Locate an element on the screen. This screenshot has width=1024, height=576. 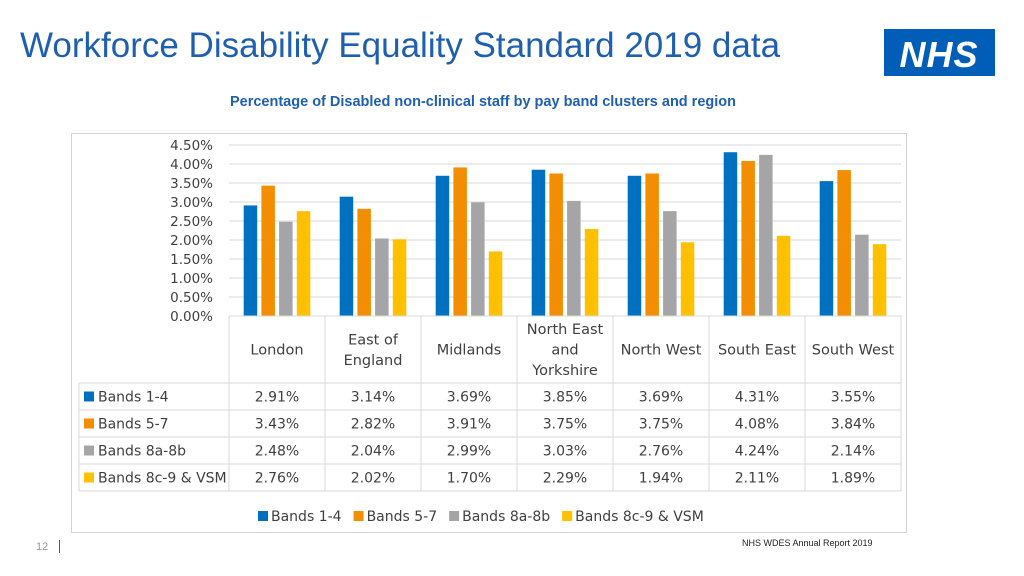
legend-label: Bands 8c-9 & VSM is located at coordinates (639, 517).